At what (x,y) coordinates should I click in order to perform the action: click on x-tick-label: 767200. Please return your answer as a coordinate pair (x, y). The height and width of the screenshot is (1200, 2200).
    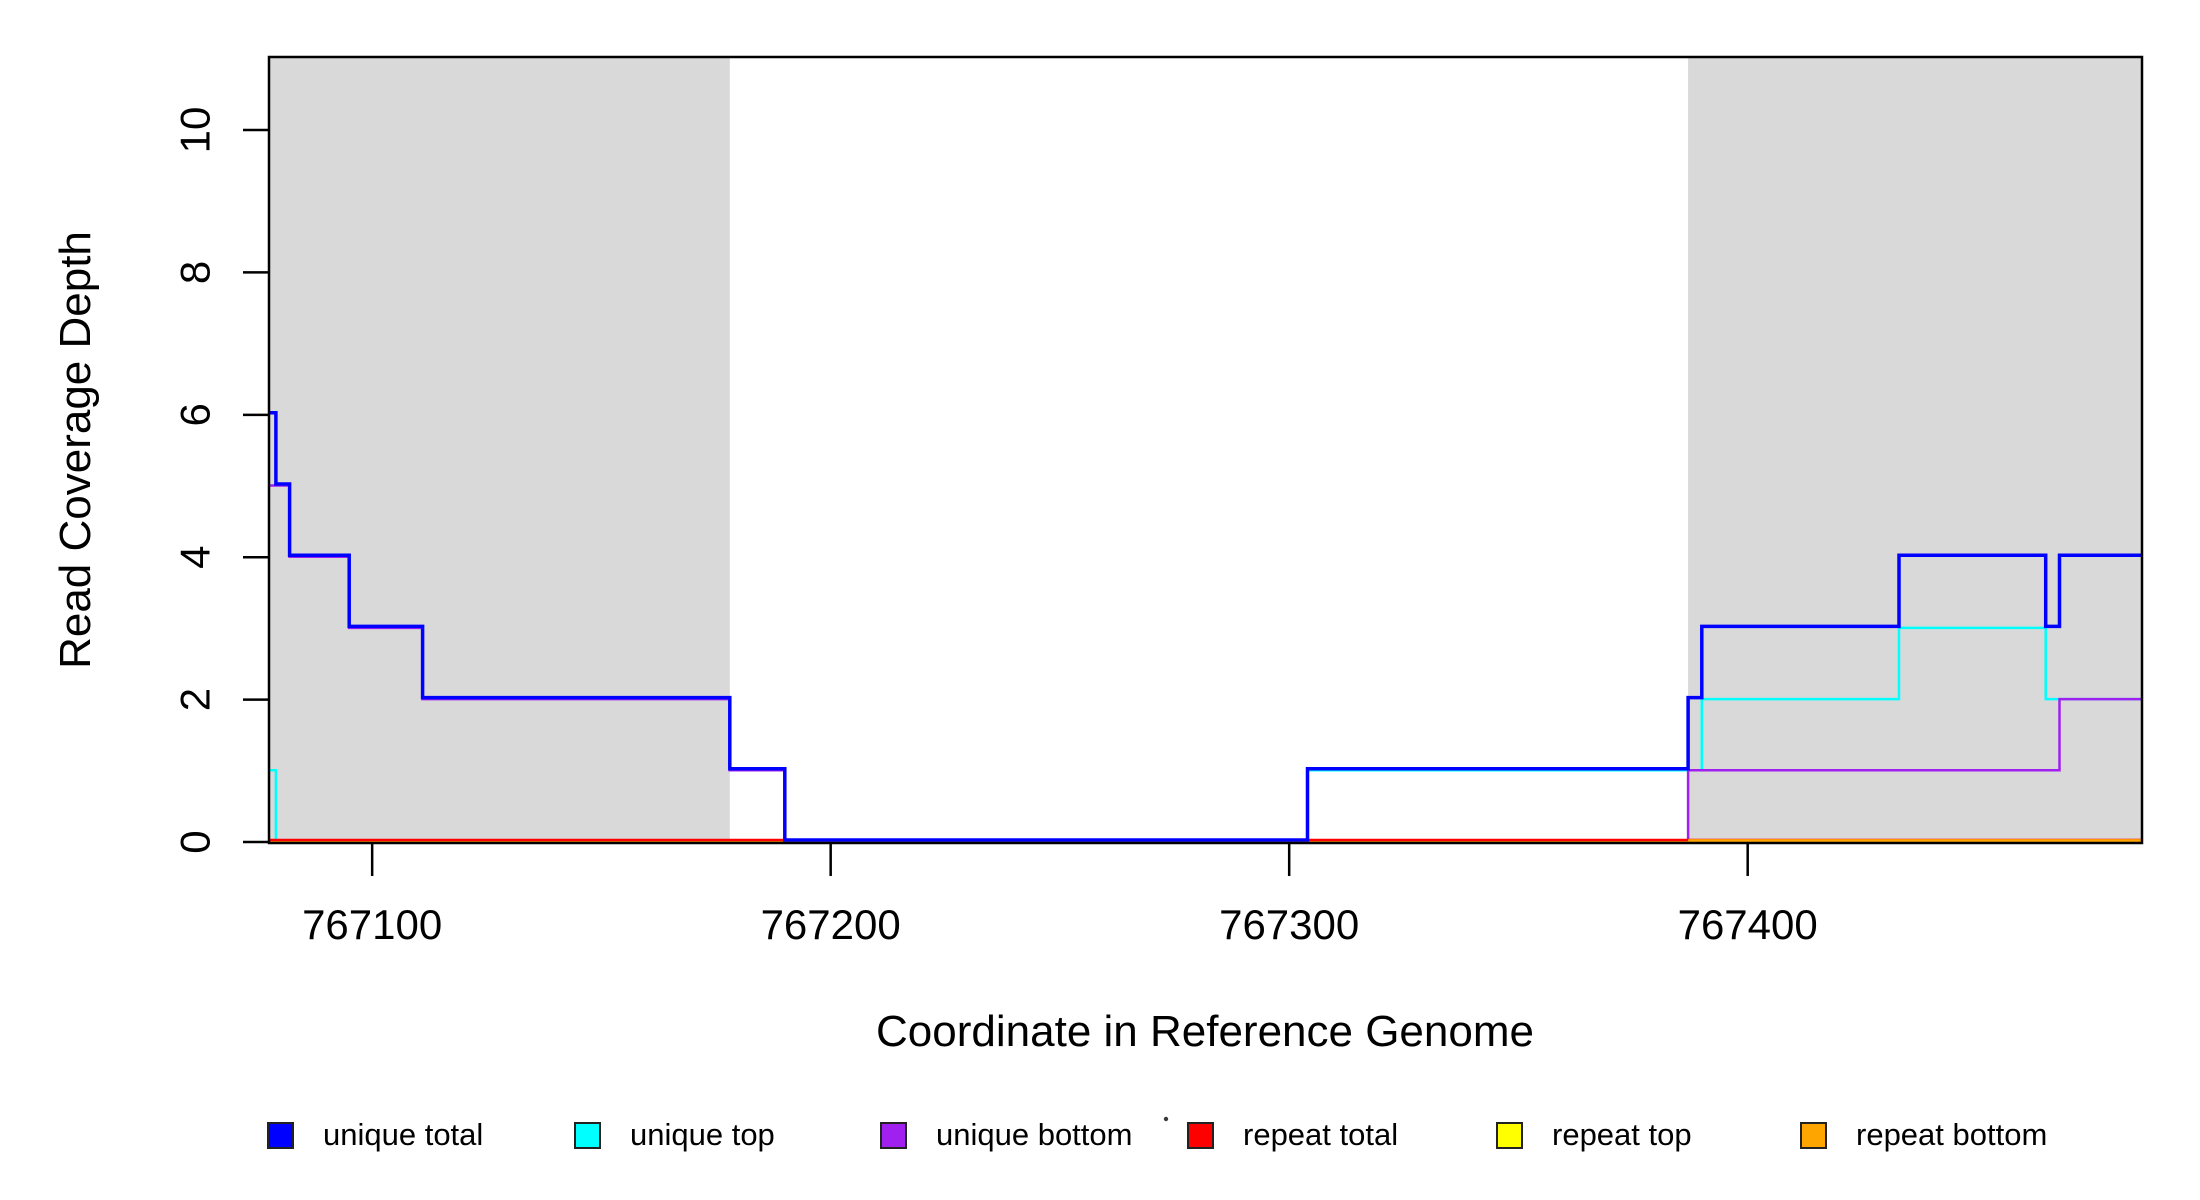
    Looking at the image, I should click on (831, 924).